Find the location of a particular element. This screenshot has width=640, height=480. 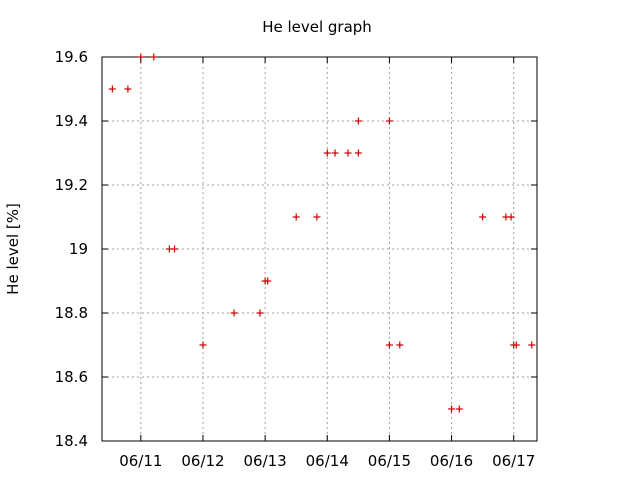

x-tick-labels: 06/11 06/12 06/13 06/14 06/15 06/16 06/17 is located at coordinates (327, 461).